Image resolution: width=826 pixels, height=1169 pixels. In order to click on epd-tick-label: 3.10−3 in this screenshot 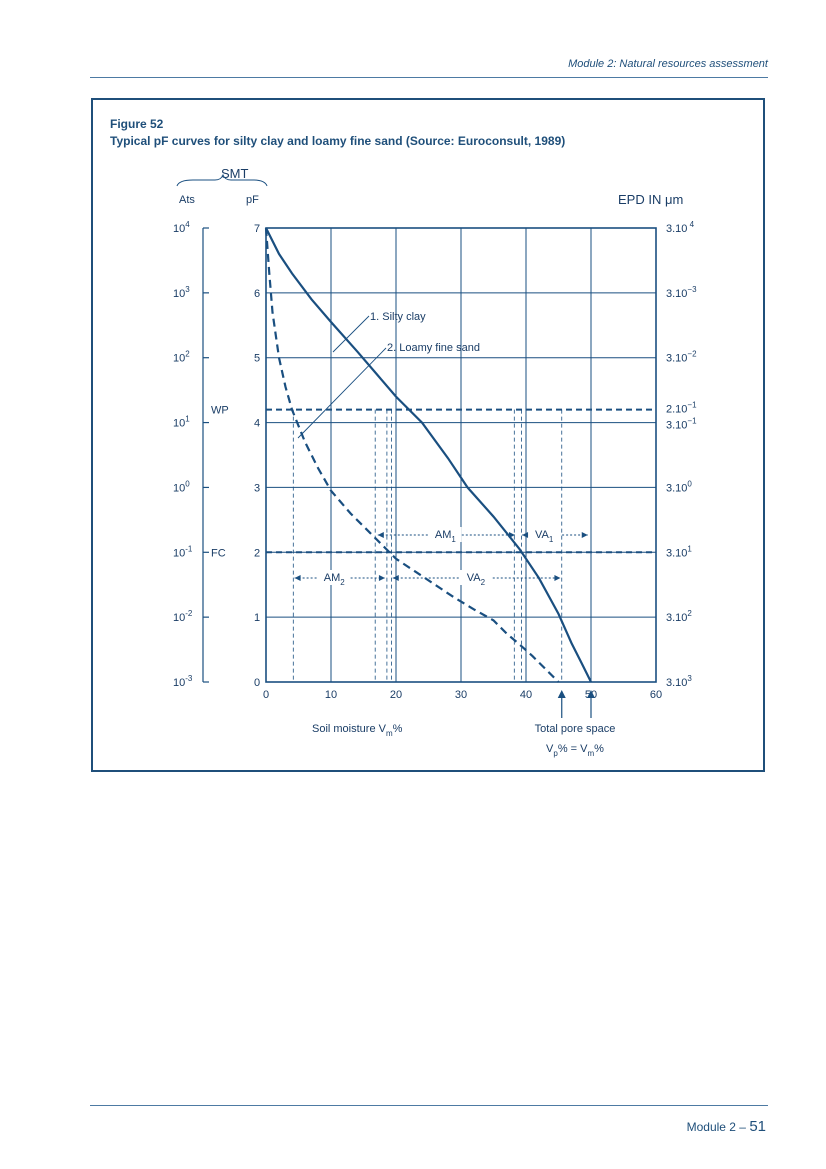, I will do `click(681, 292)`.